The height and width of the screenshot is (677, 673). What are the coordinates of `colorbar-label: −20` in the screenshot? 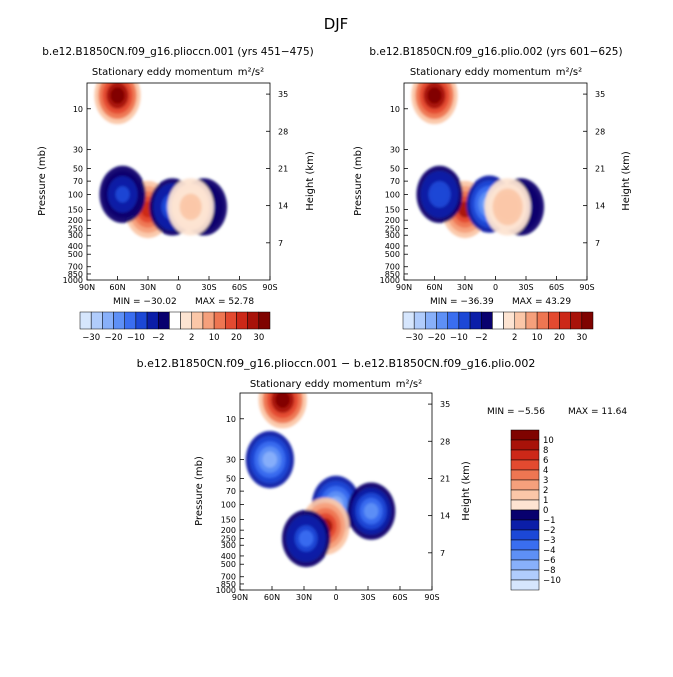 It's located at (437, 338).